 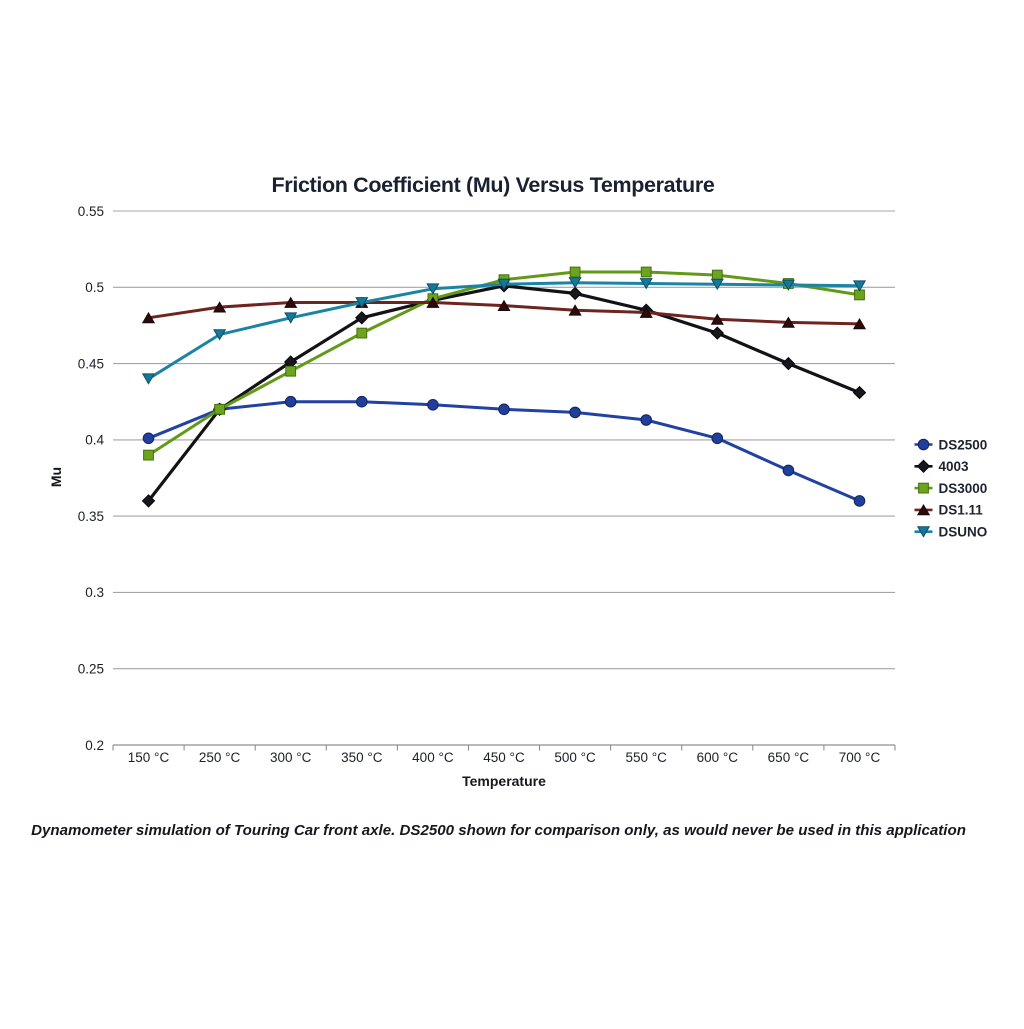 What do you see at coordinates (91, 669) in the screenshot?
I see `svg-text: 0.25` at bounding box center [91, 669].